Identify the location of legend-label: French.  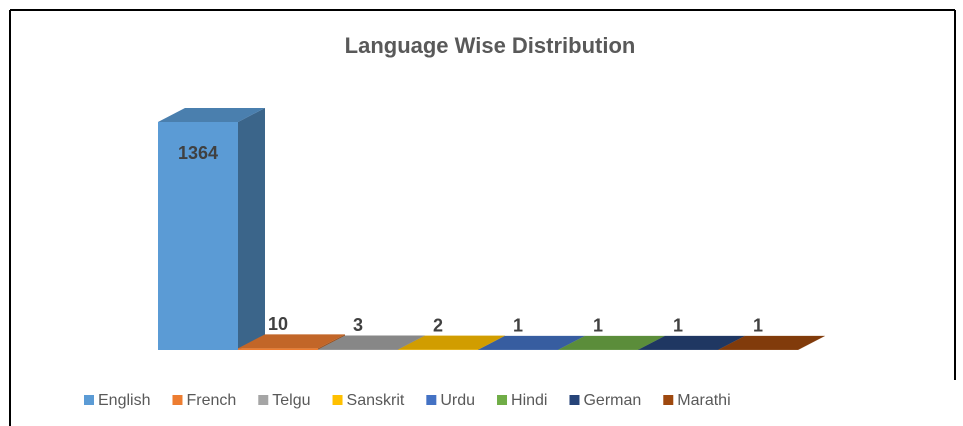
(211, 400).